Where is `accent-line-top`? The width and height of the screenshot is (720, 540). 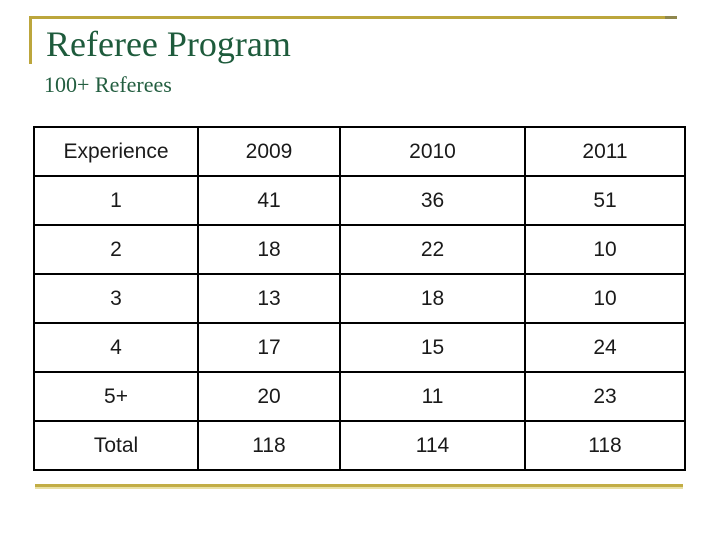 accent-line-top is located at coordinates (353, 17).